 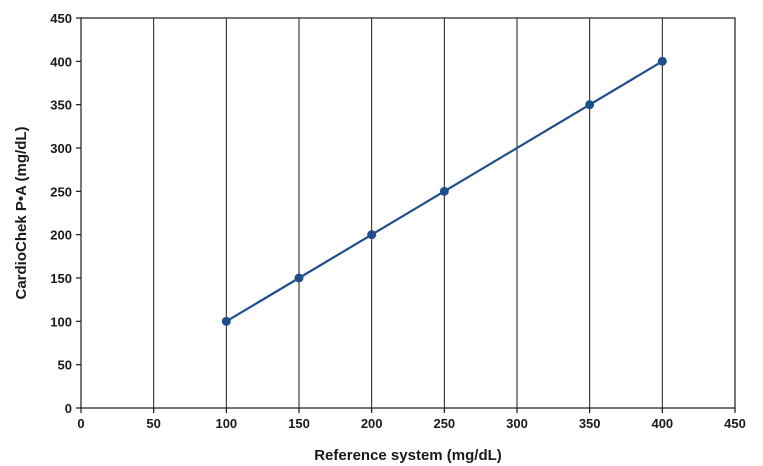 I want to click on x-tick-label-250: 250, so click(x=444, y=423).